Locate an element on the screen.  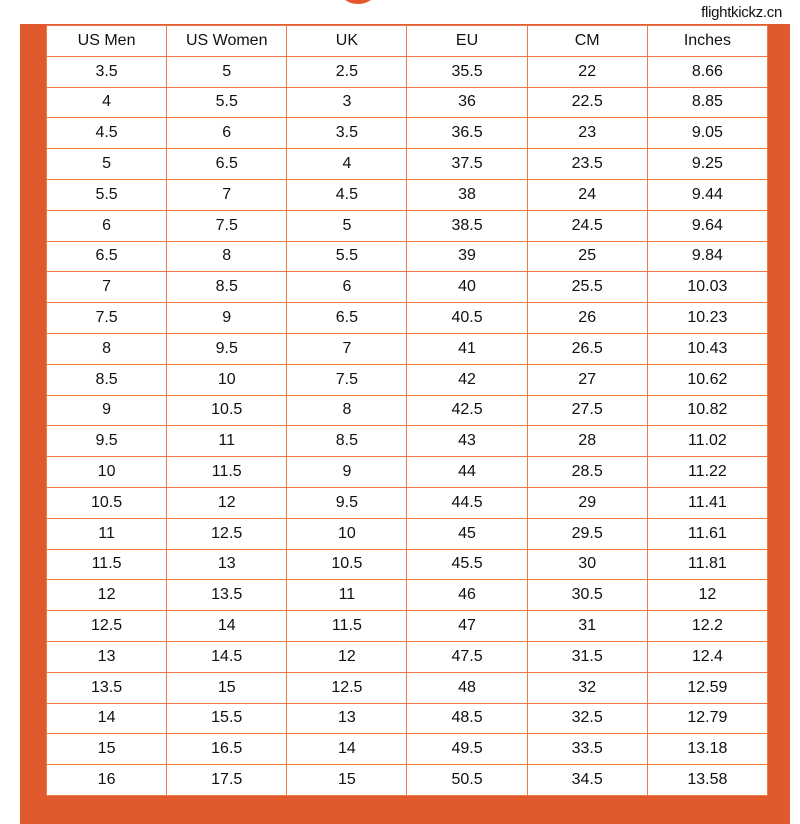
table-row: 11.5 13 10.5 45.5 30 11.81 is located at coordinates (407, 564).